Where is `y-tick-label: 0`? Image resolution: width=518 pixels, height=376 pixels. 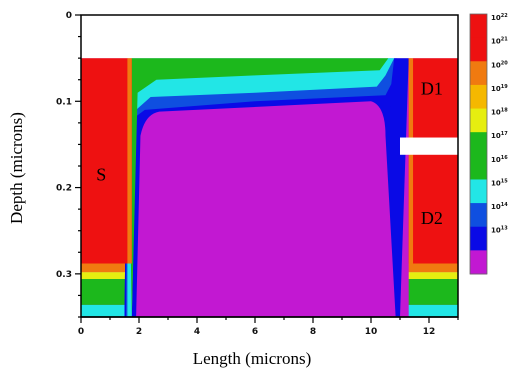
y-tick-label: 0 is located at coordinates (69, 16).